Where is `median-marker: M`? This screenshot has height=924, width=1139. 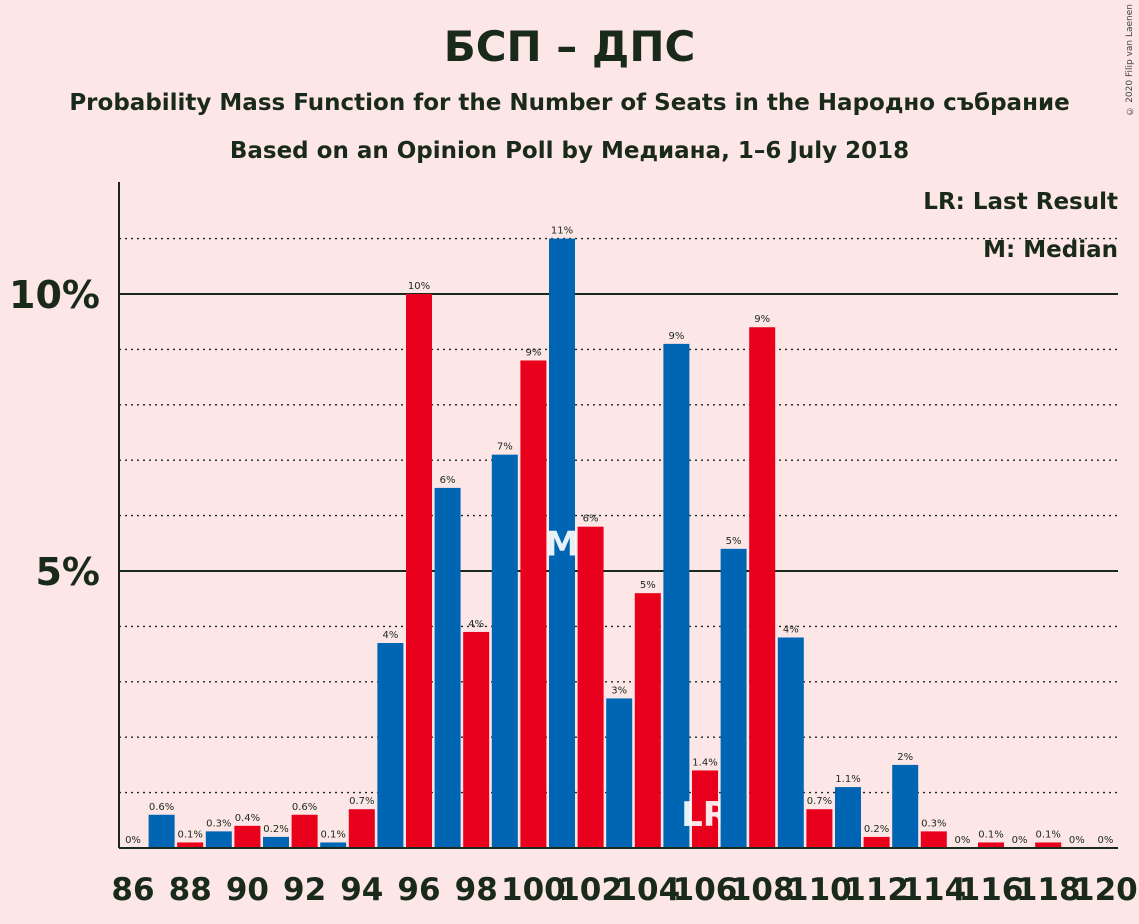
median-marker: M is located at coordinates (562, 544).